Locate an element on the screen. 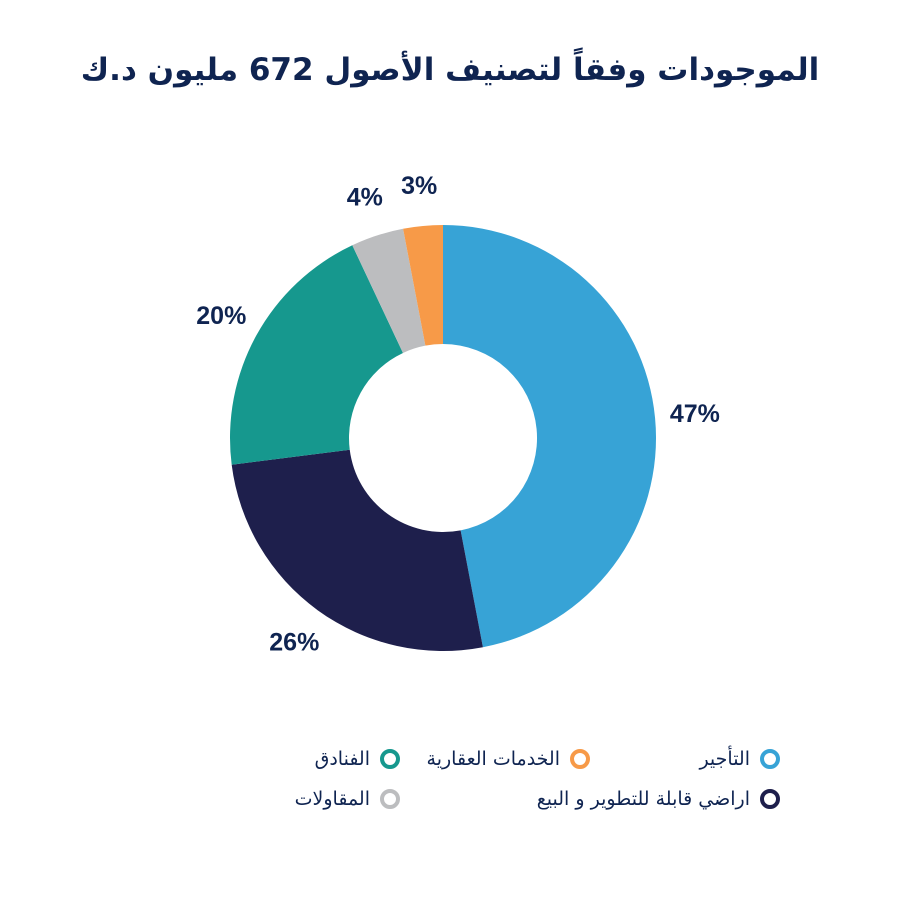  legend-label-hotels: الفنادق is located at coordinates (342, 759).